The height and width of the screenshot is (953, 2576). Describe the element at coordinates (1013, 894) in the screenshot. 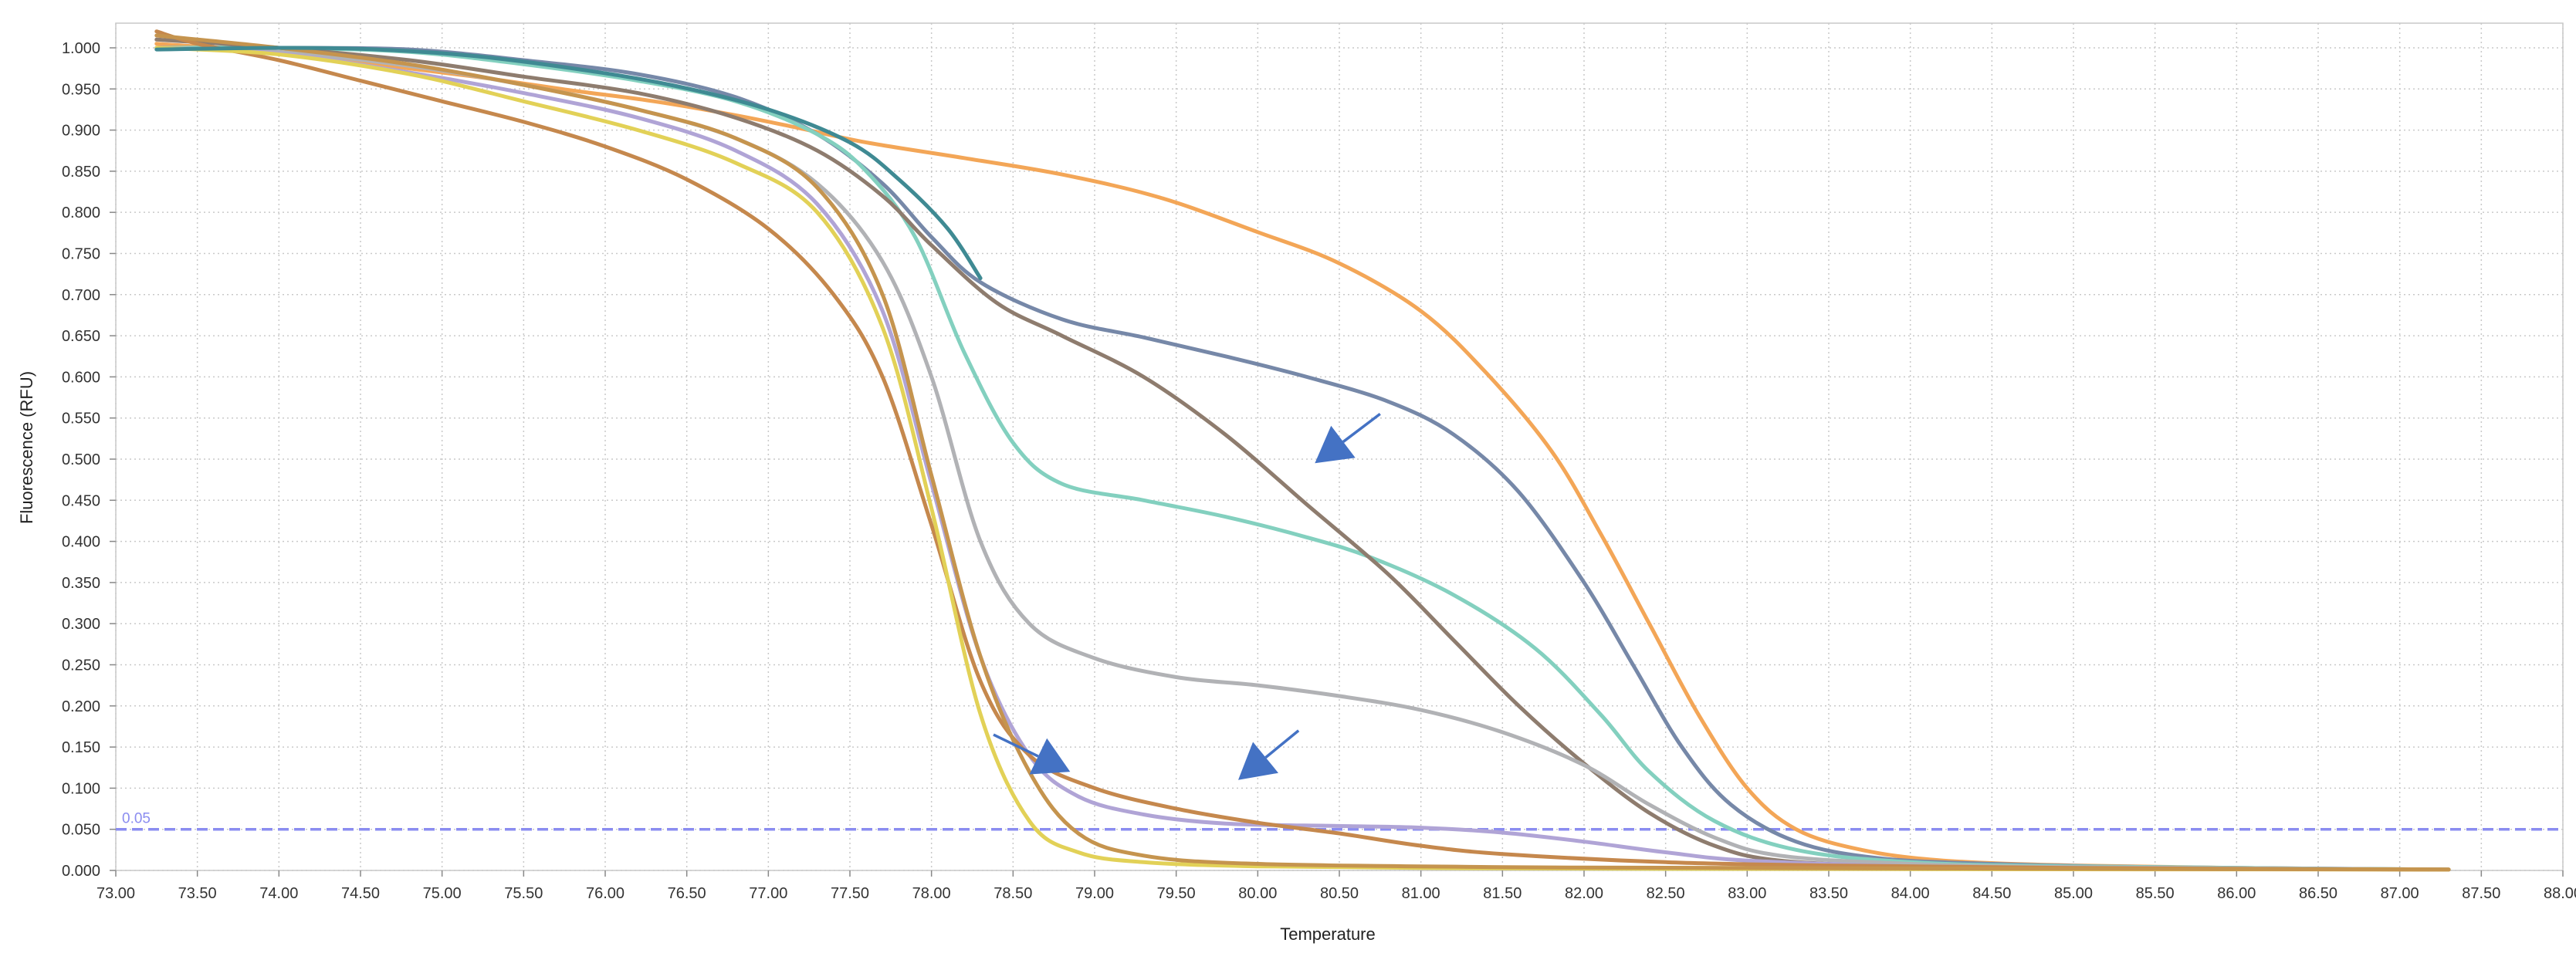

I see `x-tick-label: 78.50` at that location.